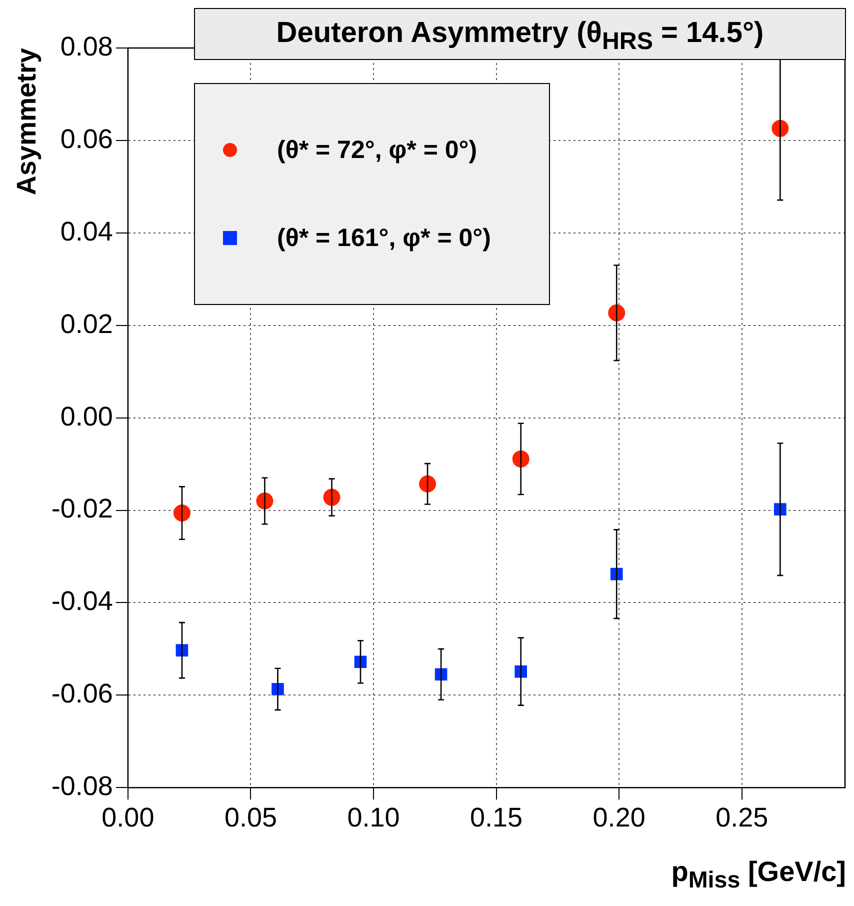  What do you see at coordinates (496, 817) in the screenshot?
I see `x-tick-label: 0.15` at bounding box center [496, 817].